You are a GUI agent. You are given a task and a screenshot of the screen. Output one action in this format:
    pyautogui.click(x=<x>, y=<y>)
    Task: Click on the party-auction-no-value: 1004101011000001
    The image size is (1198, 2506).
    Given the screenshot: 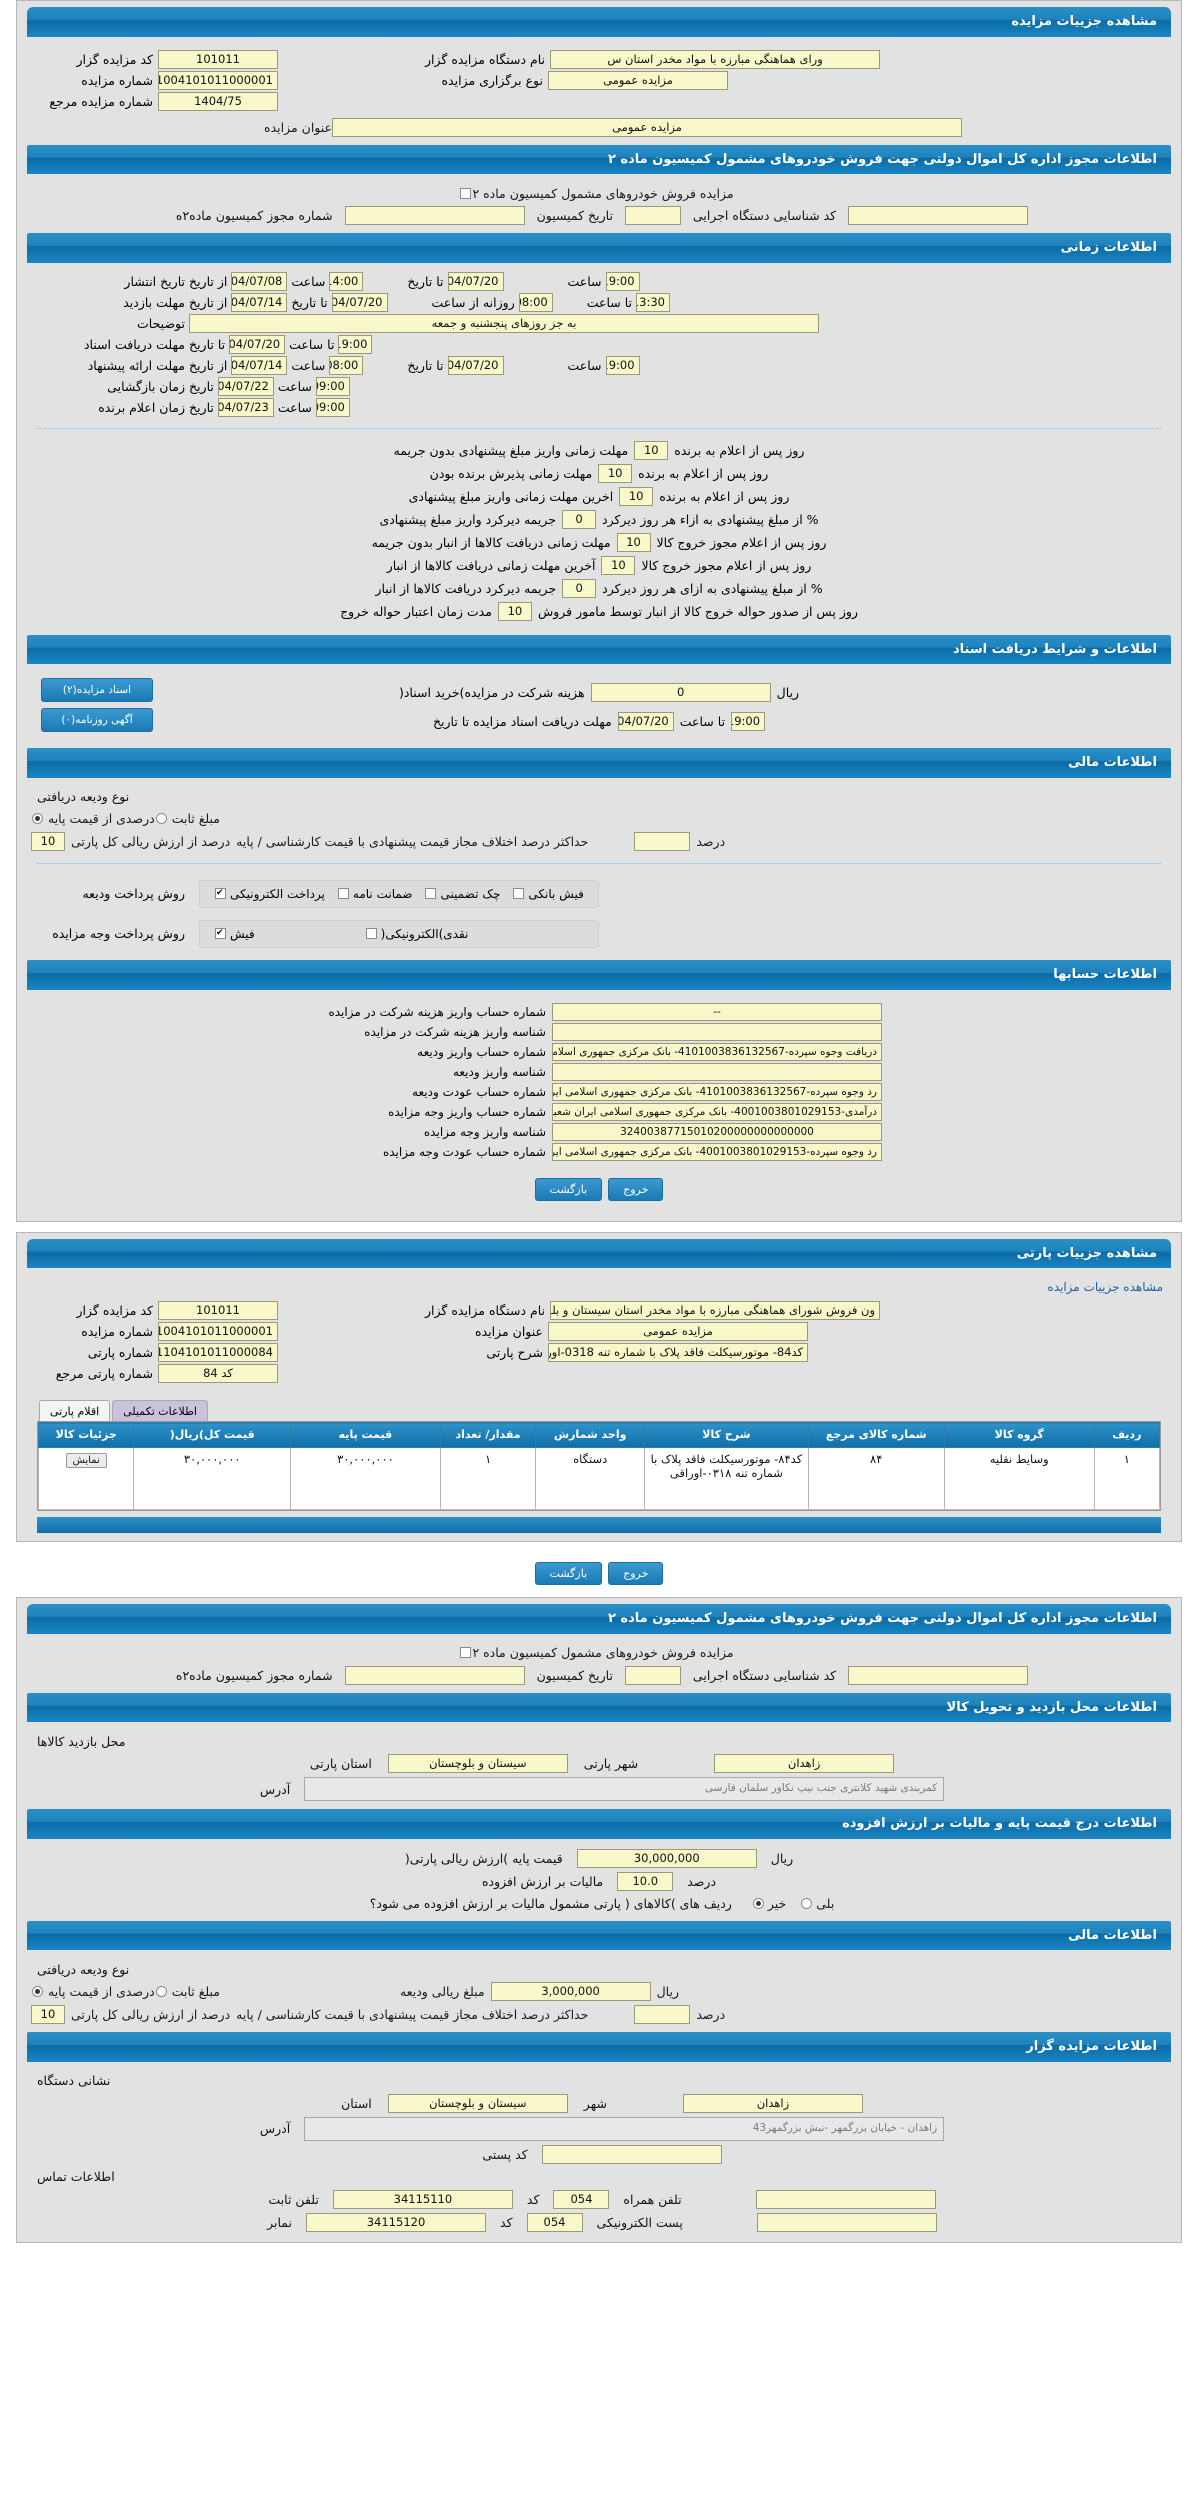 What is the action you would take?
    pyautogui.click(x=218, y=1332)
    